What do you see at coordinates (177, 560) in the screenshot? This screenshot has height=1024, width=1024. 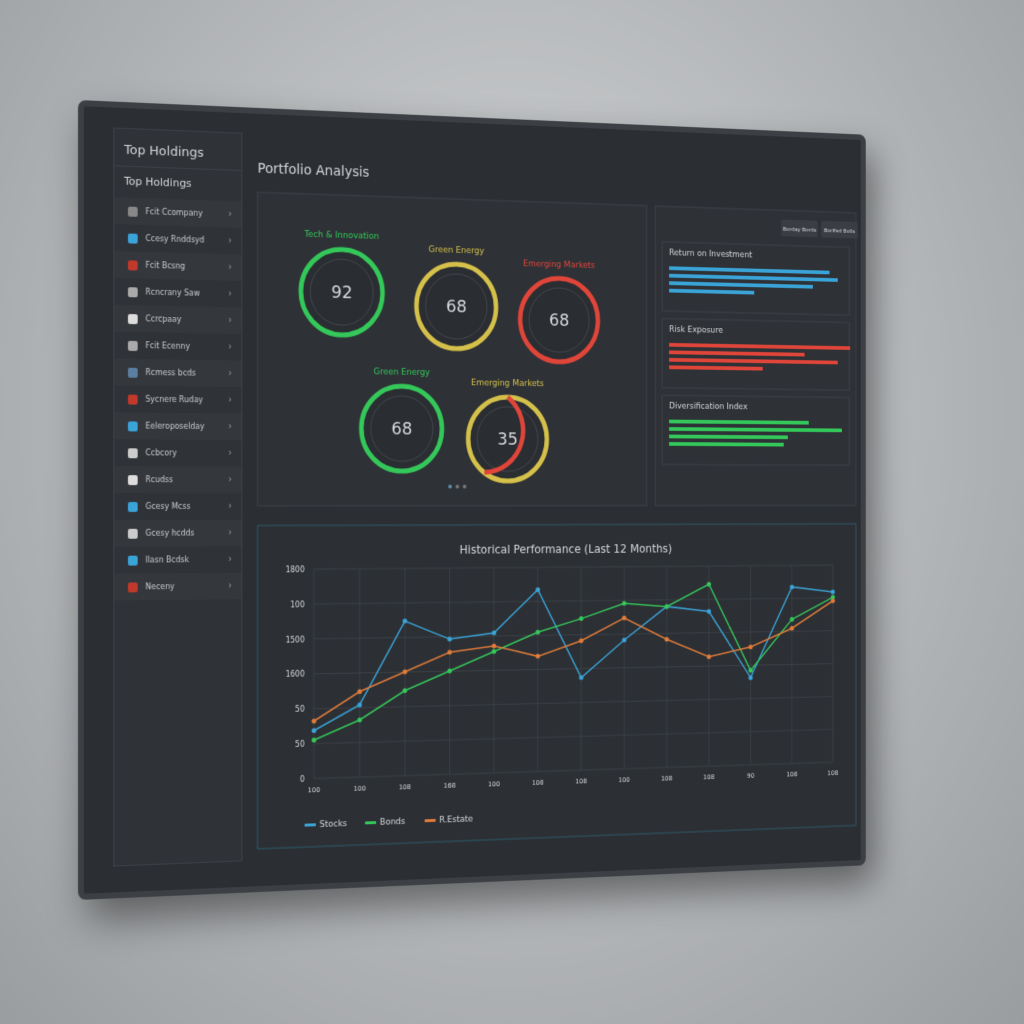 I see `holding-item: Ilasn Bcdsk ›` at bounding box center [177, 560].